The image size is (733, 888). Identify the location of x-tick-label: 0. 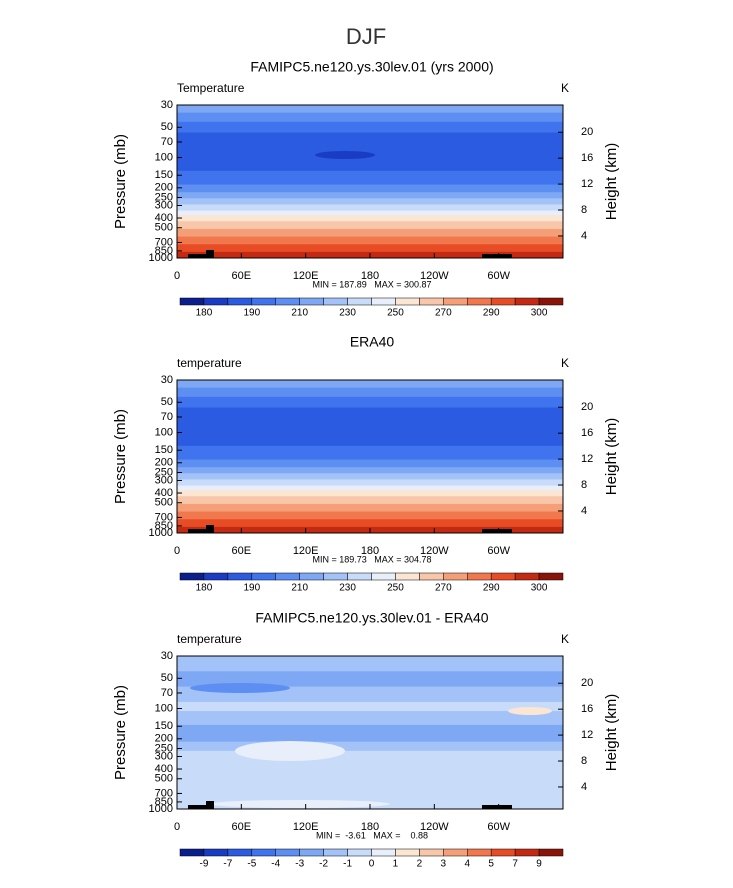
(177, 551).